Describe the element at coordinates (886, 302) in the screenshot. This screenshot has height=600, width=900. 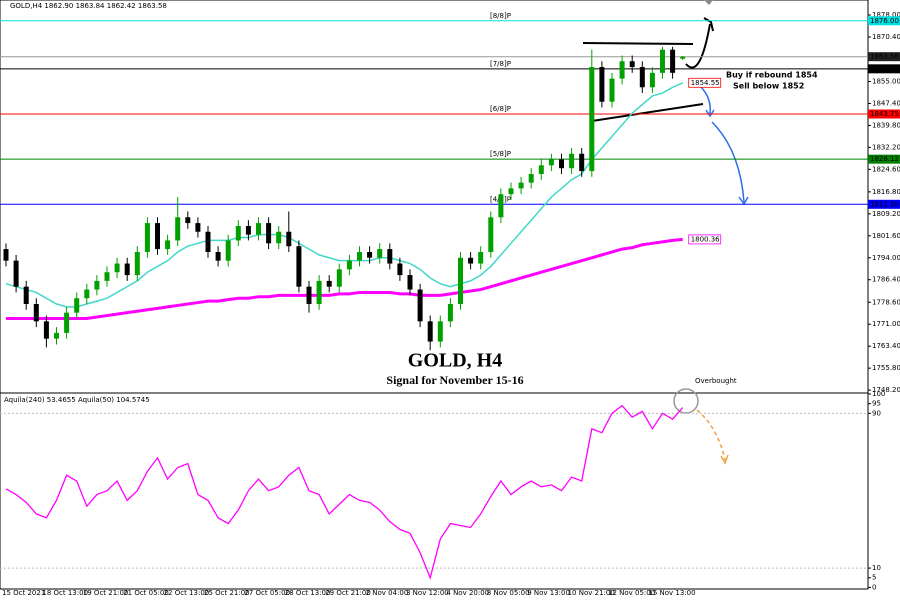
I see `y-tick-label: 1778.60` at that location.